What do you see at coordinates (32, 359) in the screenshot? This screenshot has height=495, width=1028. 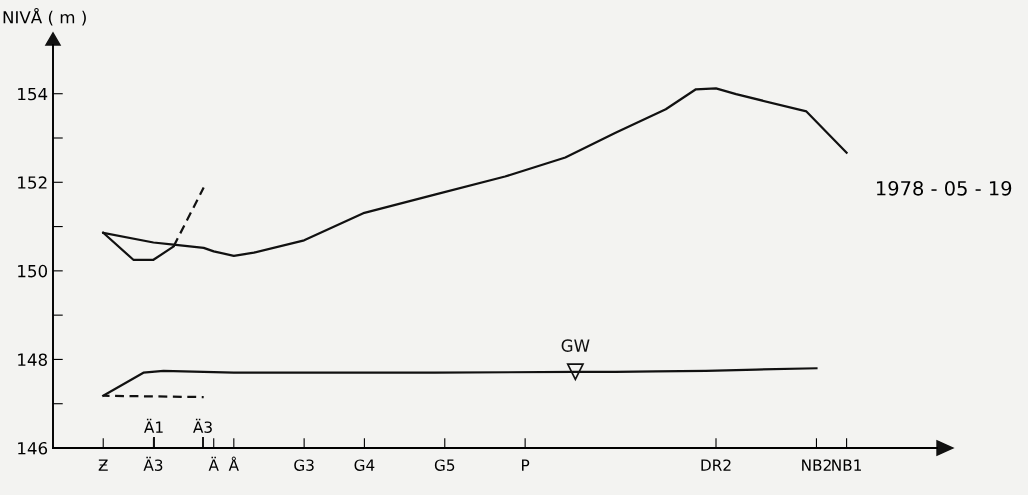 I see `y-tick-label: 148` at bounding box center [32, 359].